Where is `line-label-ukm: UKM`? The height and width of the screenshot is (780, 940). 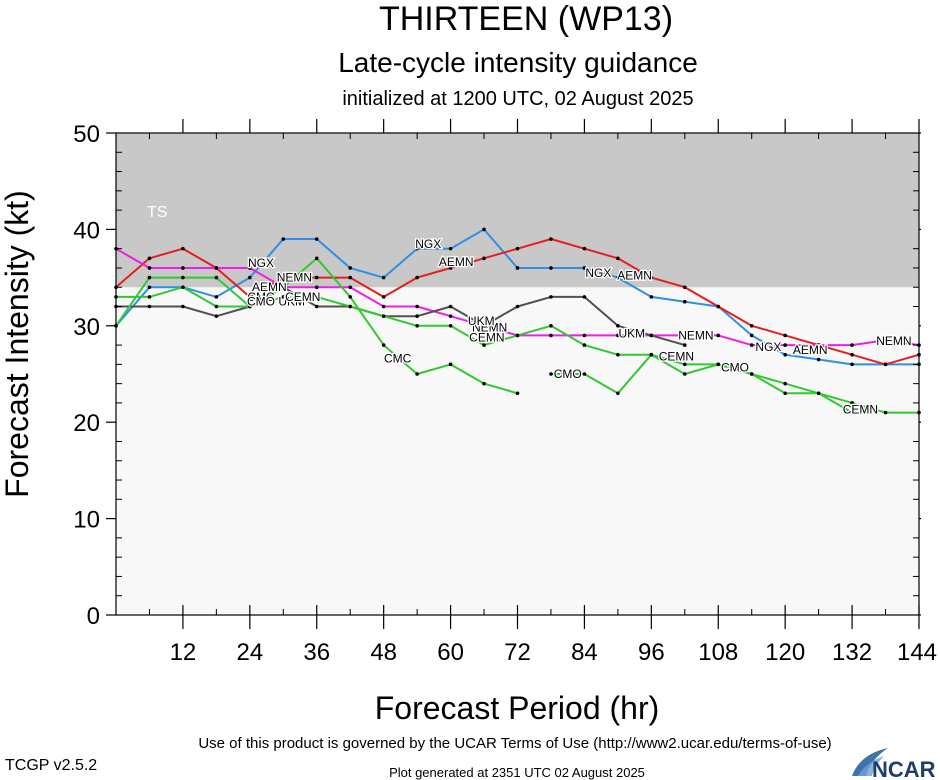
line-label-ukm: UKM is located at coordinates (481, 321).